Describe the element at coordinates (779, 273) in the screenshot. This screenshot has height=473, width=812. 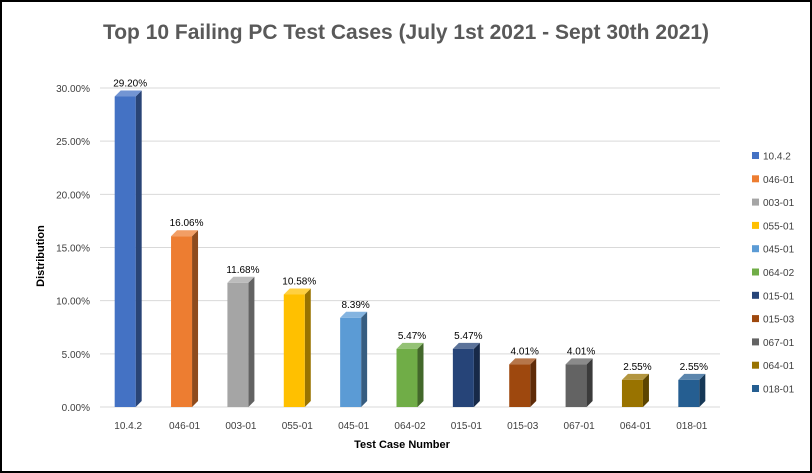
I see `legend-label: 064-02` at that location.